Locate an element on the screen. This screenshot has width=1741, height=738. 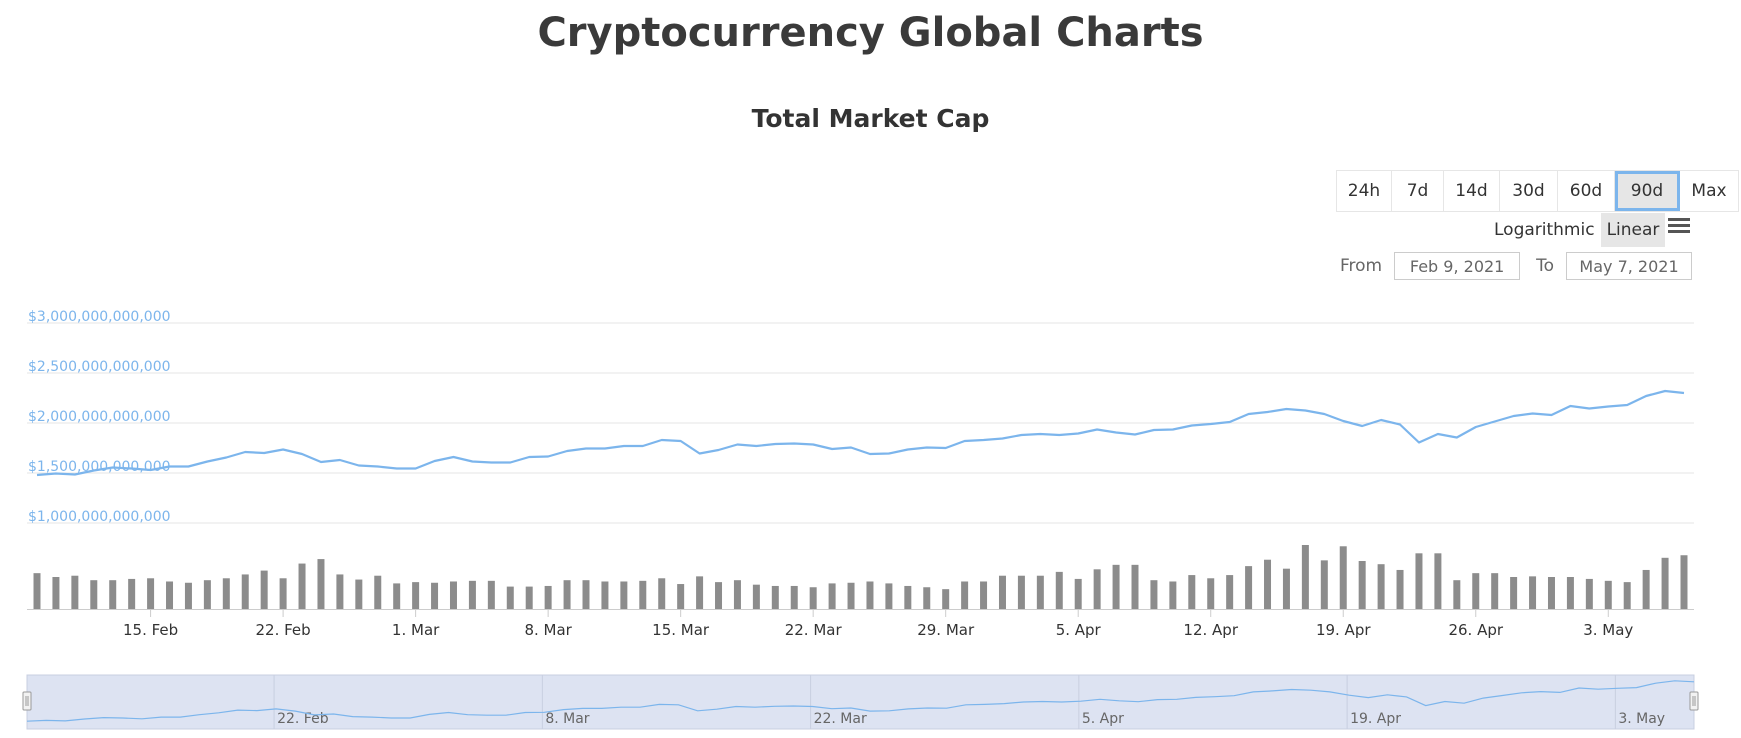
range-button-30d: 30d is located at coordinates (1529, 191).